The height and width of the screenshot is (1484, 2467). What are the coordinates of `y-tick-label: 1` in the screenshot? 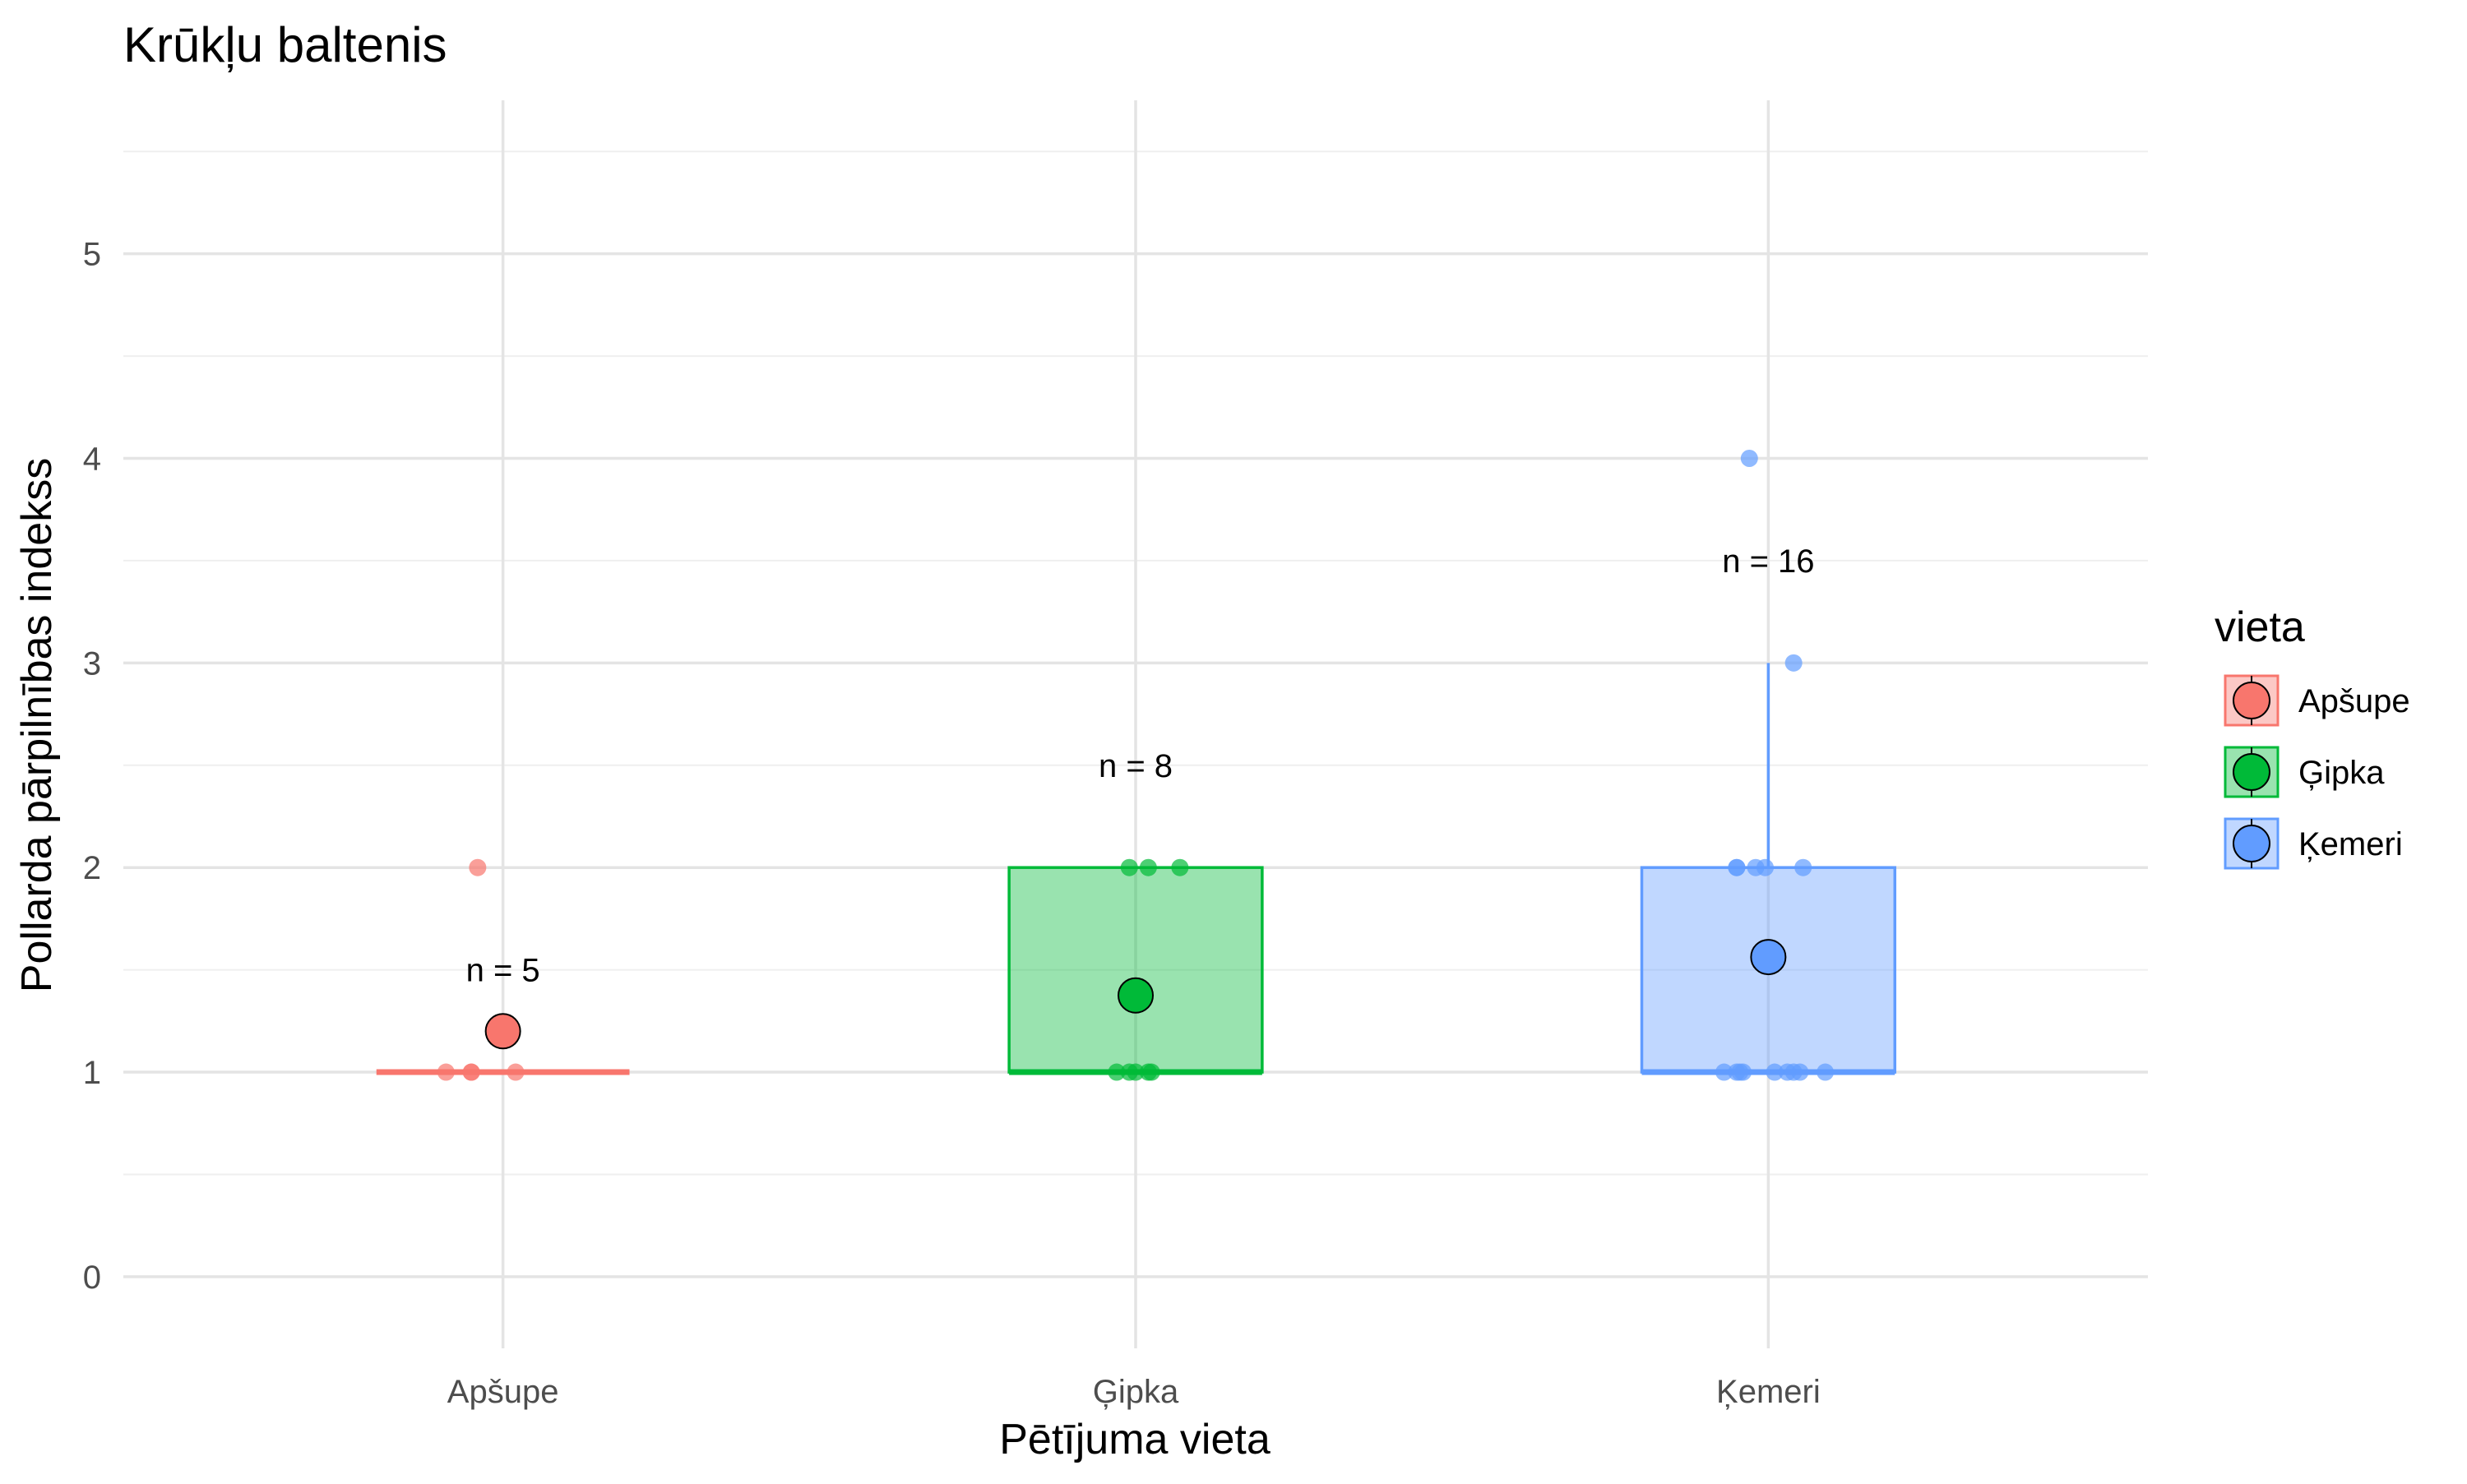 It's located at (92, 1073).